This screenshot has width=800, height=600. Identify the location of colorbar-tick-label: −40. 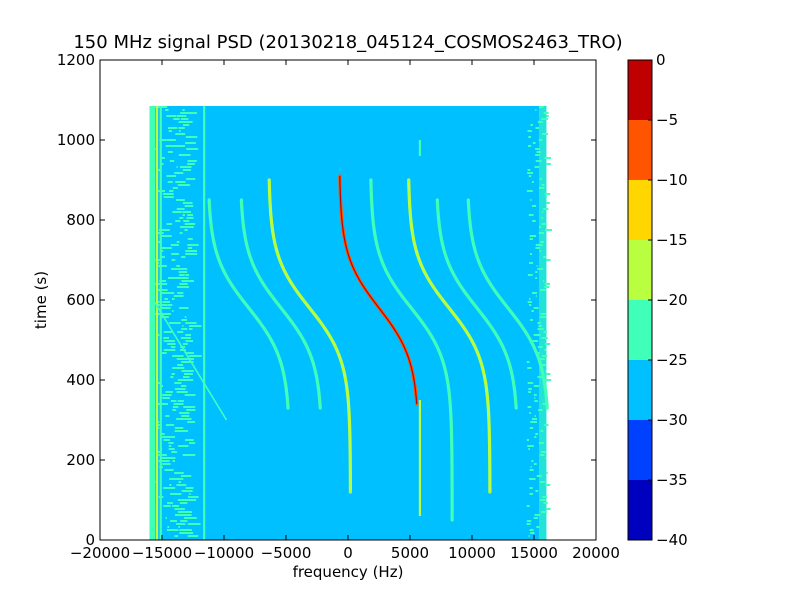
(672, 540).